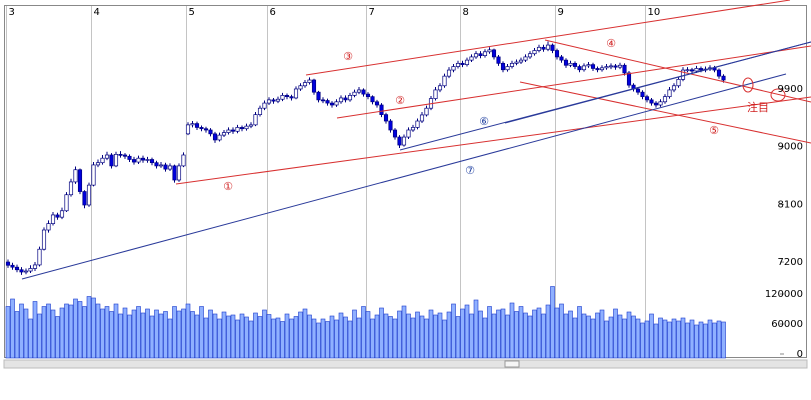  Describe the element at coordinates (677, 71) in the screenshot. I see `trend-line` at that location.